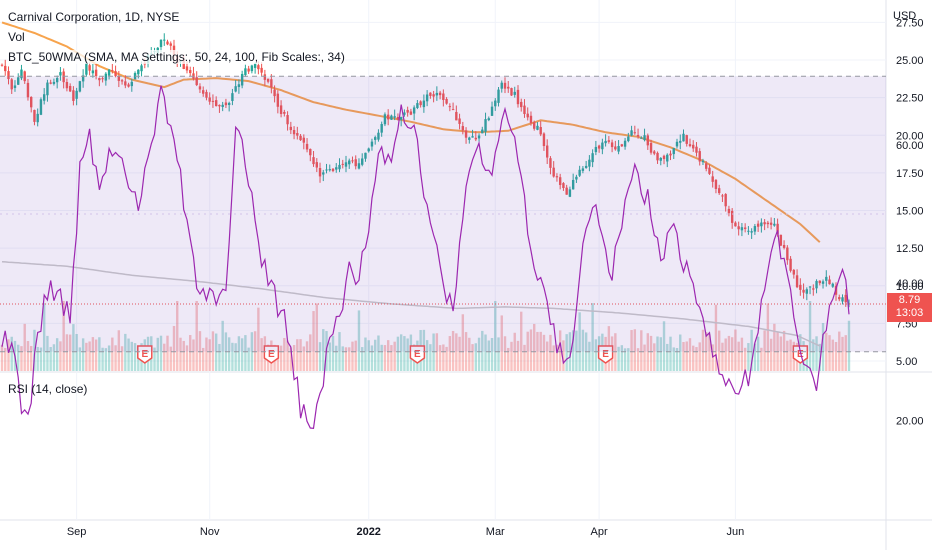 This screenshot has height=550, width=932. I want to click on volume-legend: Vol, so click(16, 37).